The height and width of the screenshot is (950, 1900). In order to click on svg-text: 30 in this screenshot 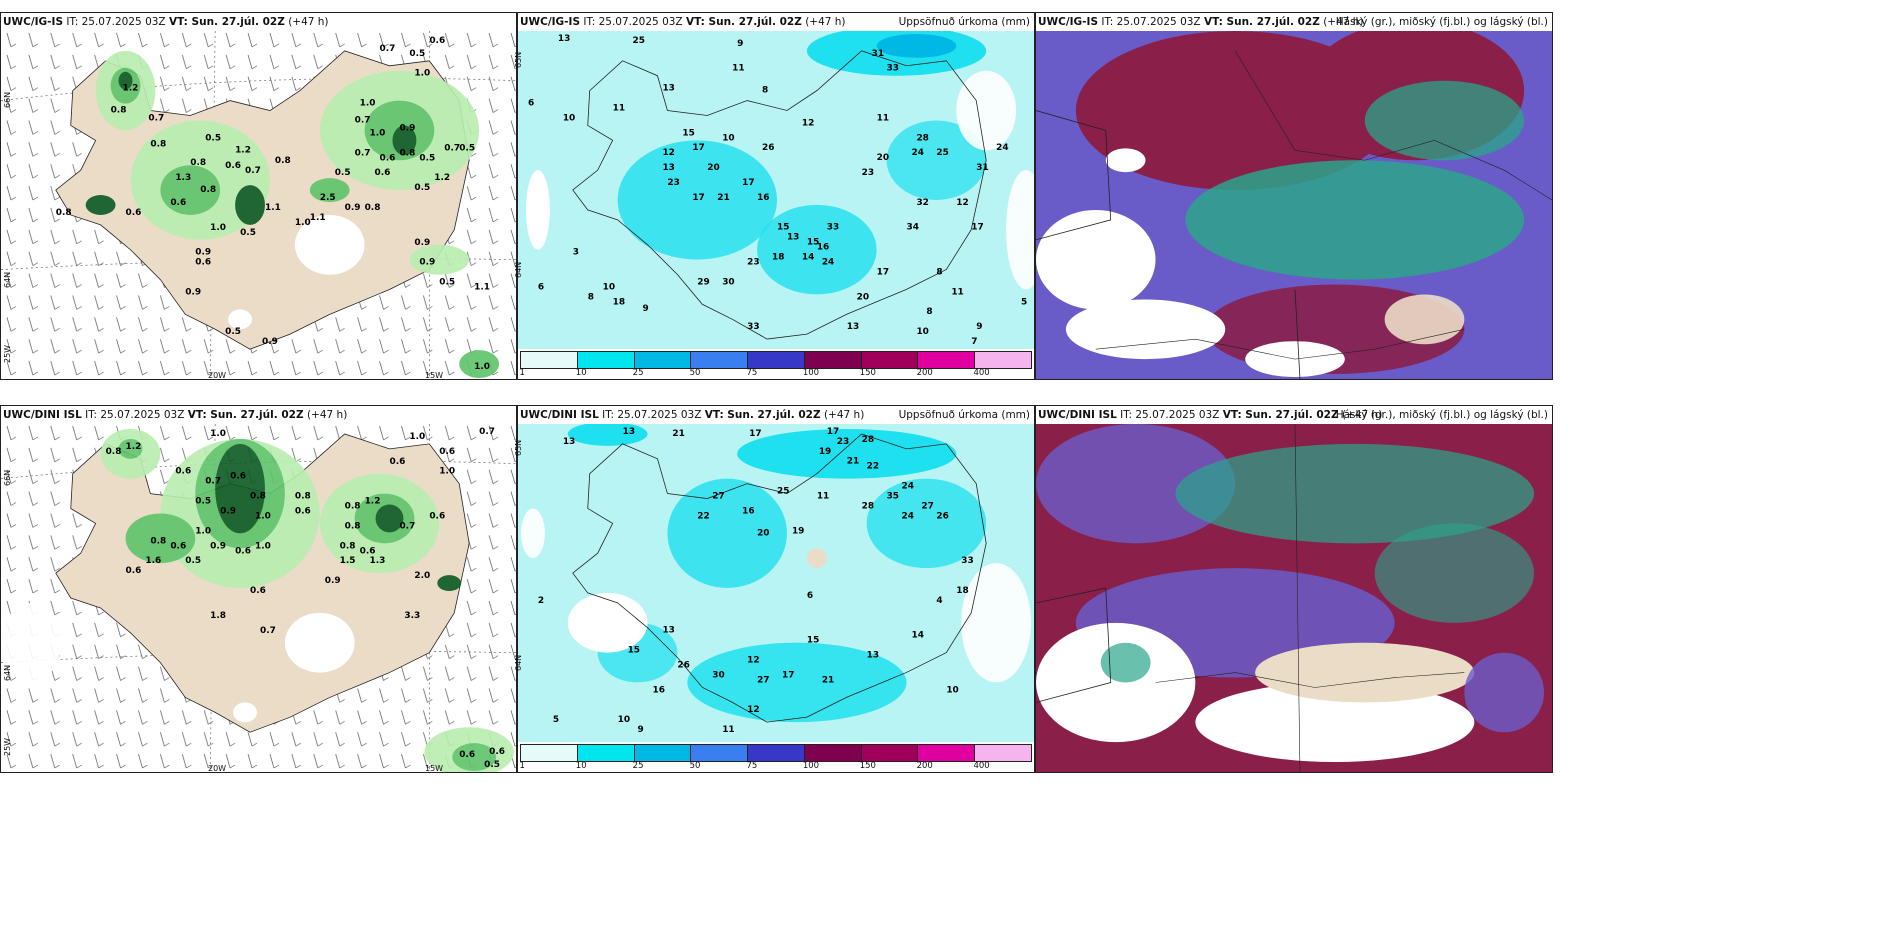, I will do `click(728, 282)`.